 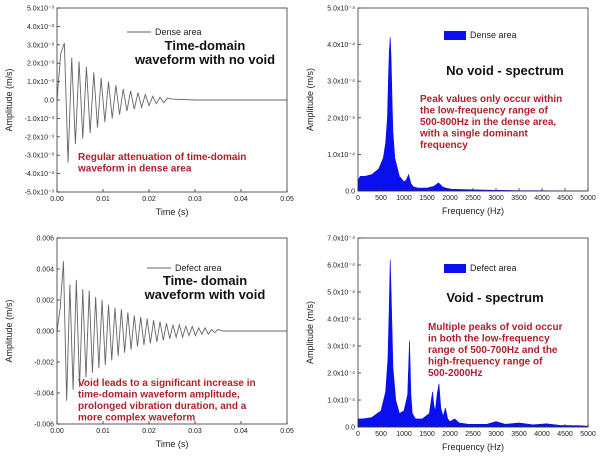 I want to click on y-tick-label: 0.002, so click(x=45, y=301).